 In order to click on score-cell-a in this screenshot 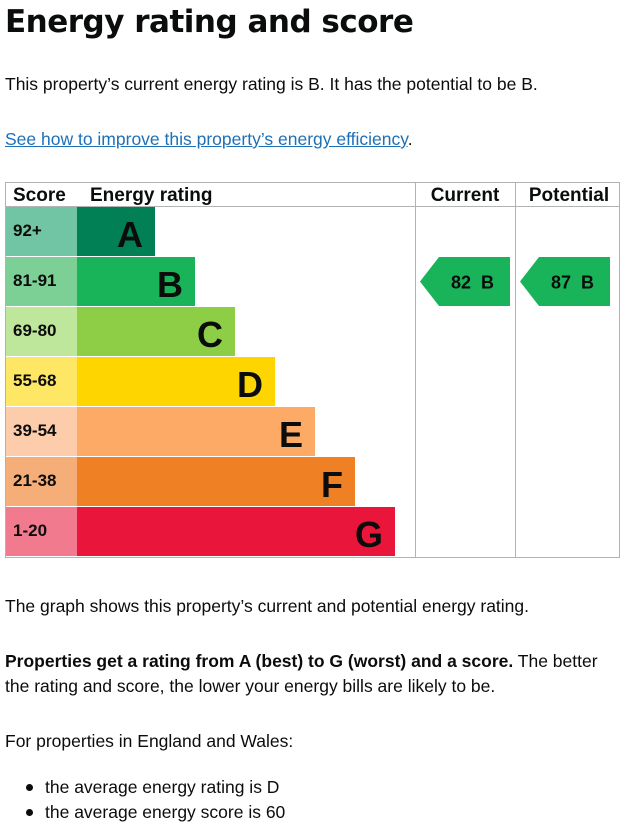, I will do `click(41, 231)`.